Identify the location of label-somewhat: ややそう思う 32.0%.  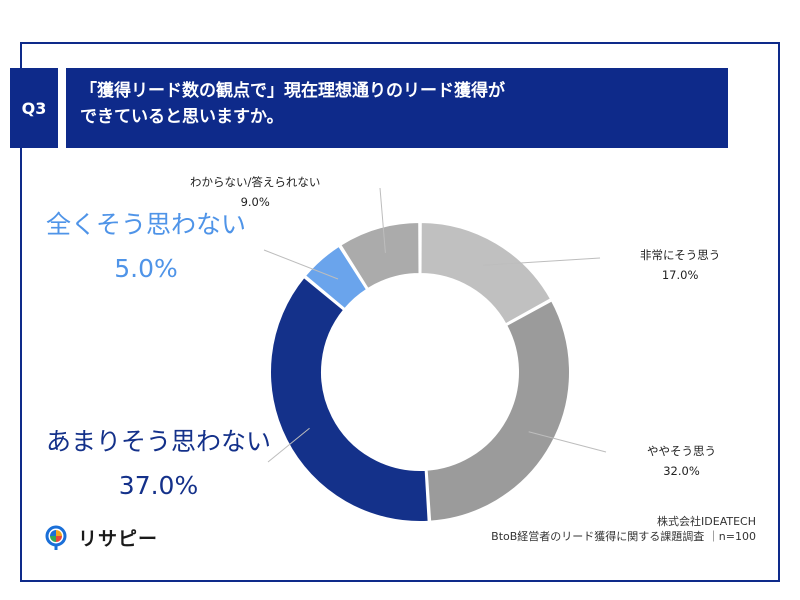
(681, 461).